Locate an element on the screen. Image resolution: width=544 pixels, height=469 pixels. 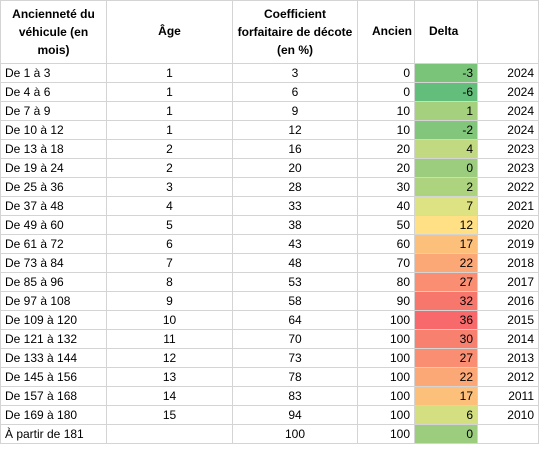
cell-anciennete: De 25 à 36 is located at coordinates (53, 187).